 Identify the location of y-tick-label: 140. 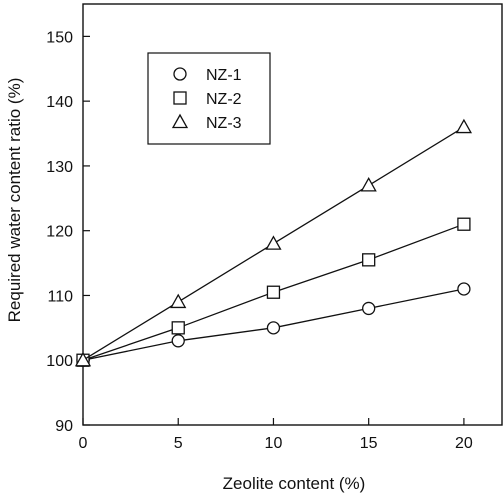
(59, 102).